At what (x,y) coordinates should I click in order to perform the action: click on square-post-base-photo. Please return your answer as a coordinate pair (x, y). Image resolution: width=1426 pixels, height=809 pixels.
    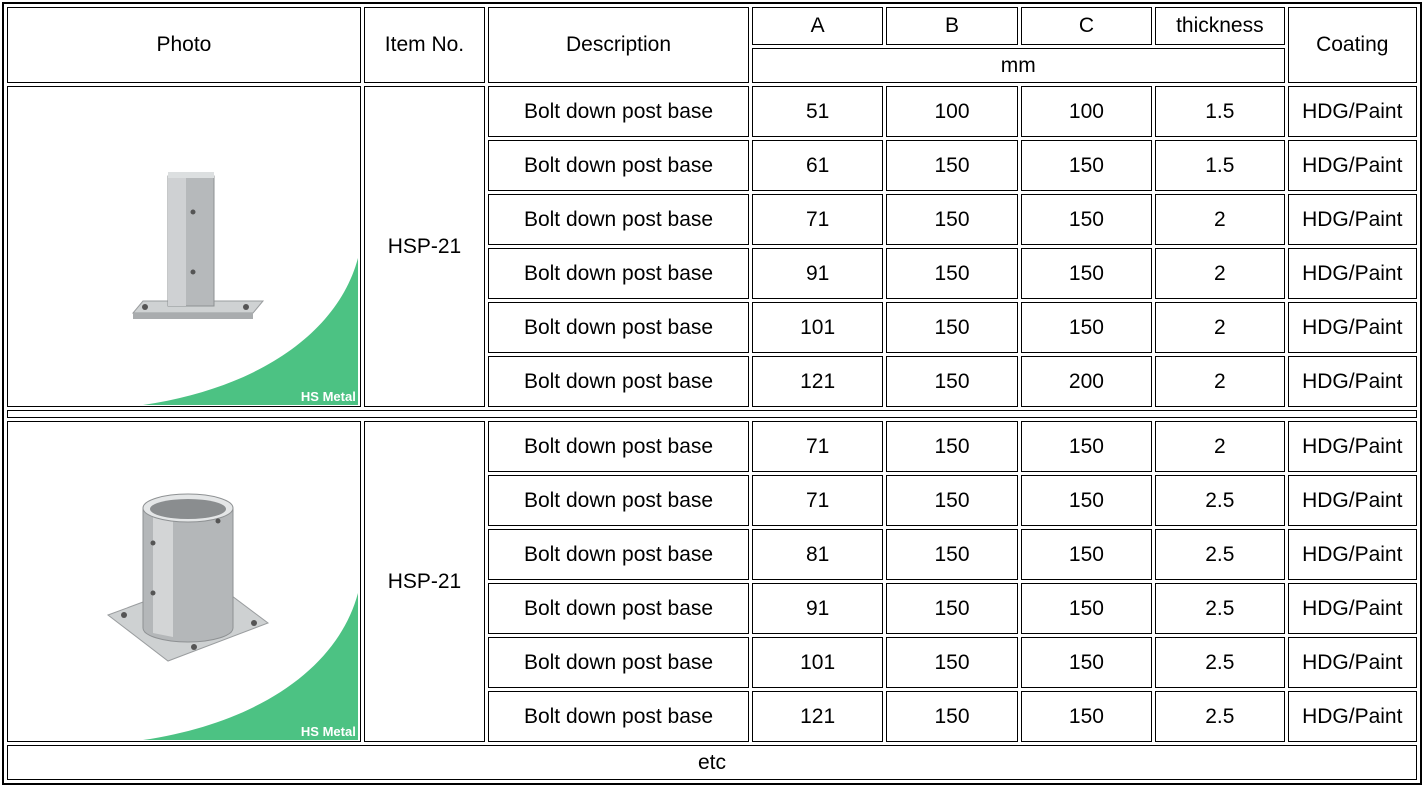
    Looking at the image, I should click on (244, 288).